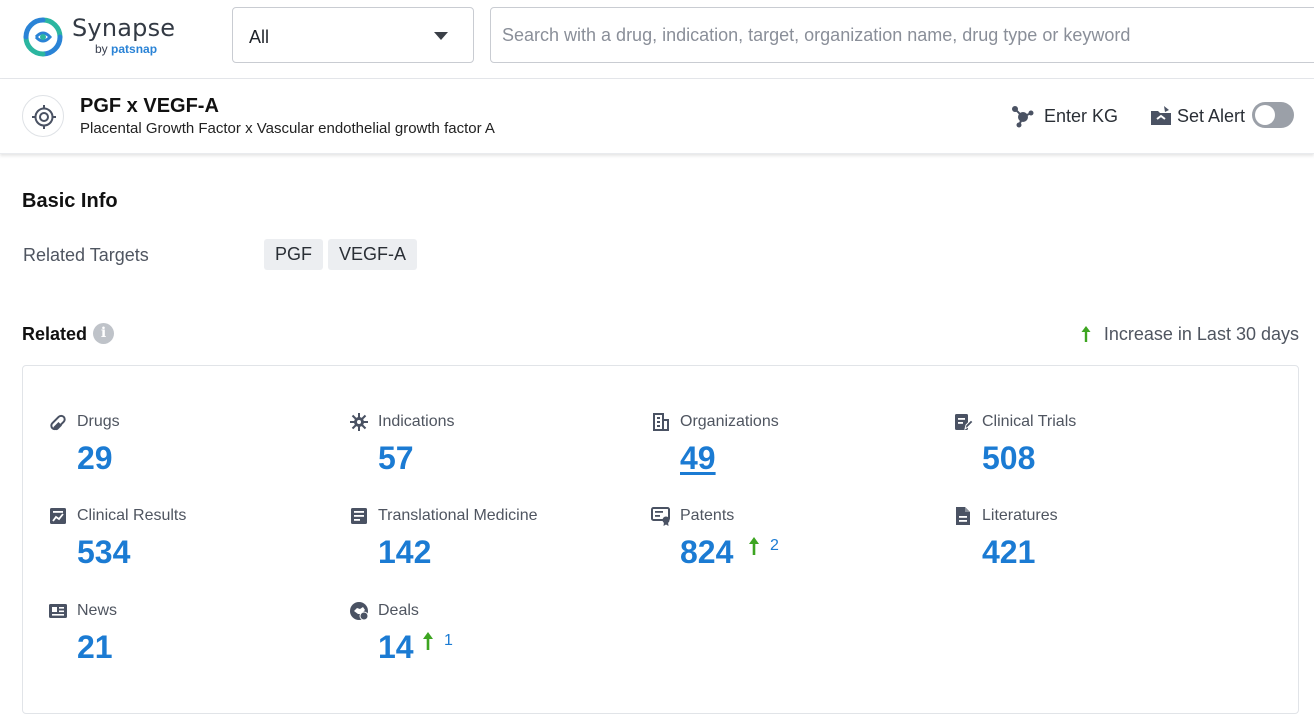 The width and height of the screenshot is (1314, 727). What do you see at coordinates (1029, 422) in the screenshot?
I see `stat-name: Clinical Trials` at bounding box center [1029, 422].